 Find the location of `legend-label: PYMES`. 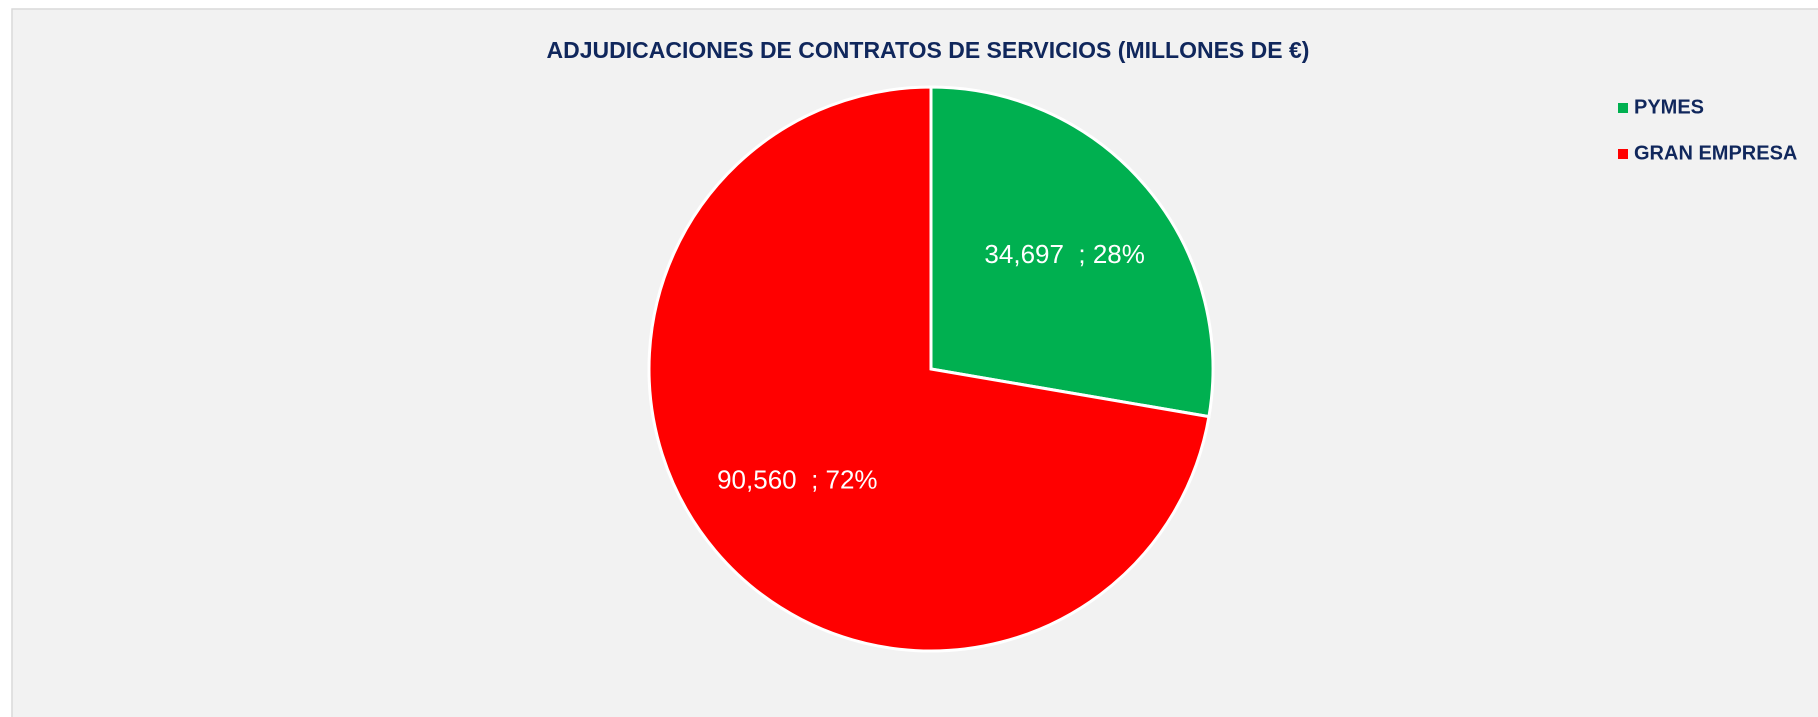

legend-label: PYMES is located at coordinates (1669, 107).